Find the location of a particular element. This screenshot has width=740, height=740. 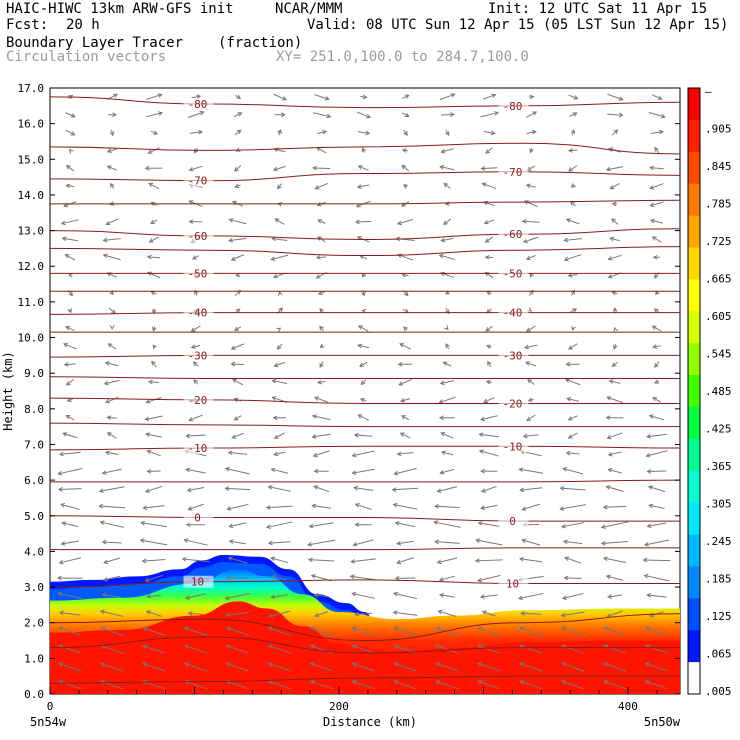

colorbar-label: .785 is located at coordinates (718, 204).